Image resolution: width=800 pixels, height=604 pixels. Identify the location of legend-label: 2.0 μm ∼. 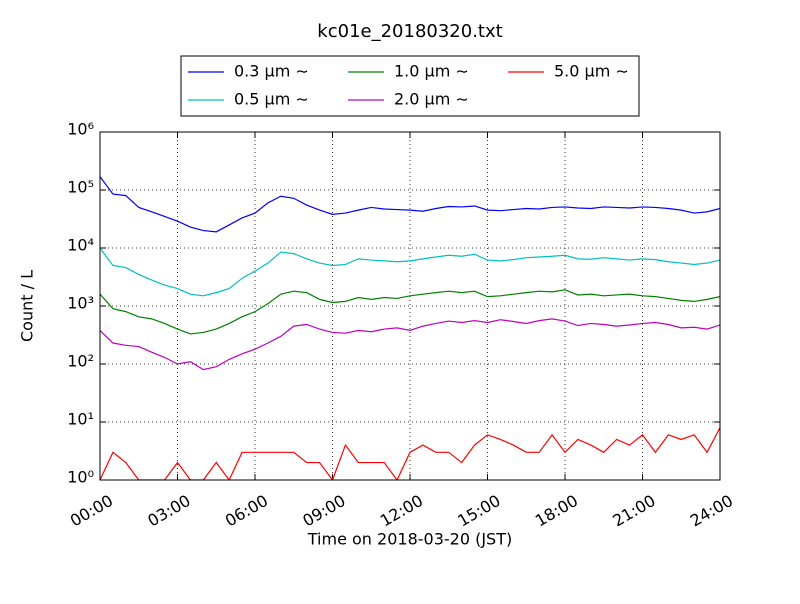
(431, 99).